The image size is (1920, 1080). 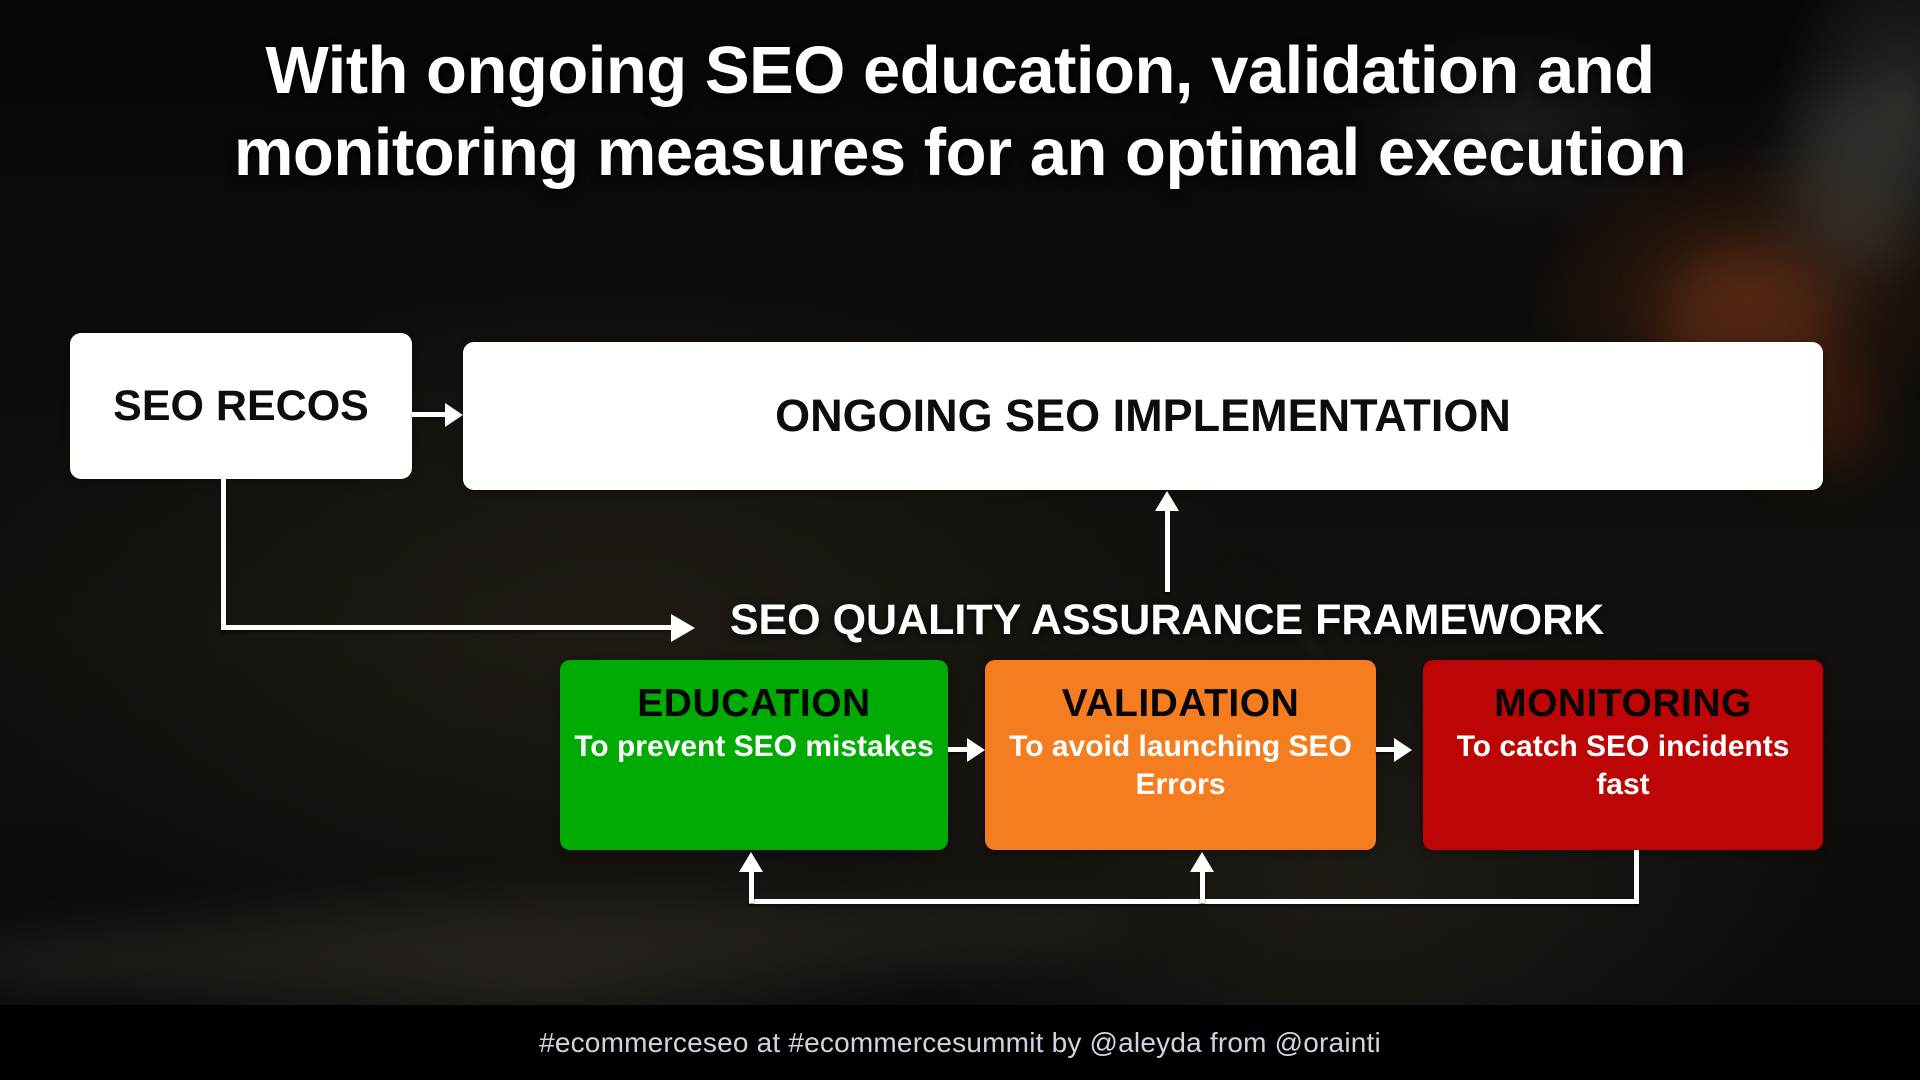 I want to click on stage-box-monitoring: MONITORING To catch SEO incidents fast, so click(x=1623, y=755).